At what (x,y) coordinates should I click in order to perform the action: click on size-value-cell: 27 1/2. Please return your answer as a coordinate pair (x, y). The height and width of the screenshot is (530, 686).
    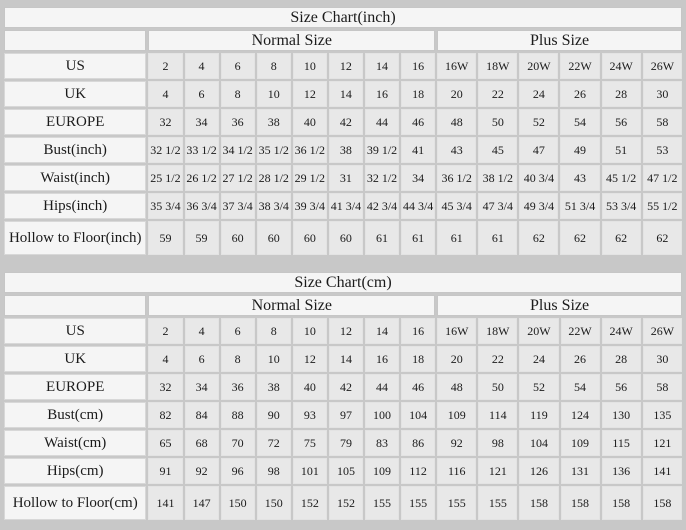
    Looking at the image, I should click on (237, 178).